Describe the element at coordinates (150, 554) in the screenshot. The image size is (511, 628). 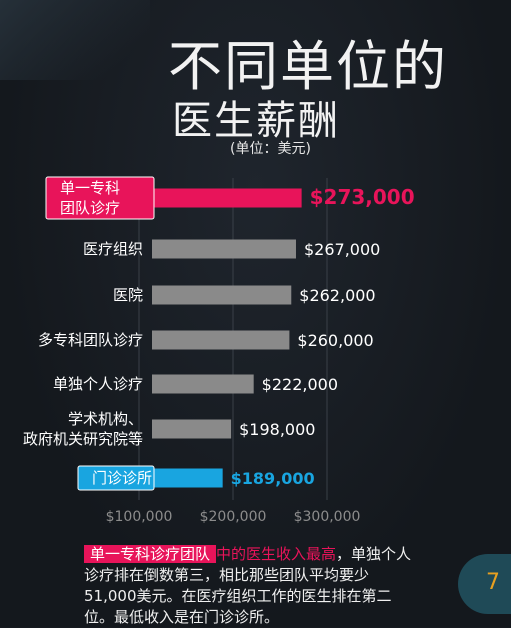
I see `callout-highlight: 单一专科诊疗团队` at that location.